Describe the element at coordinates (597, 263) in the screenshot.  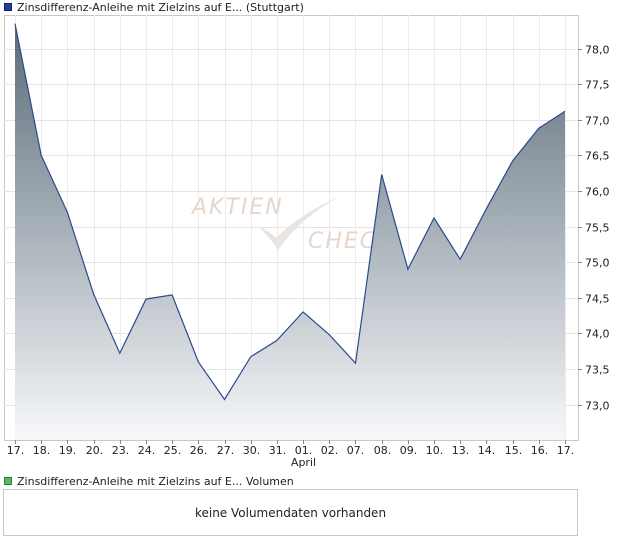
I see `y-tick-label: 75,0` at that location.